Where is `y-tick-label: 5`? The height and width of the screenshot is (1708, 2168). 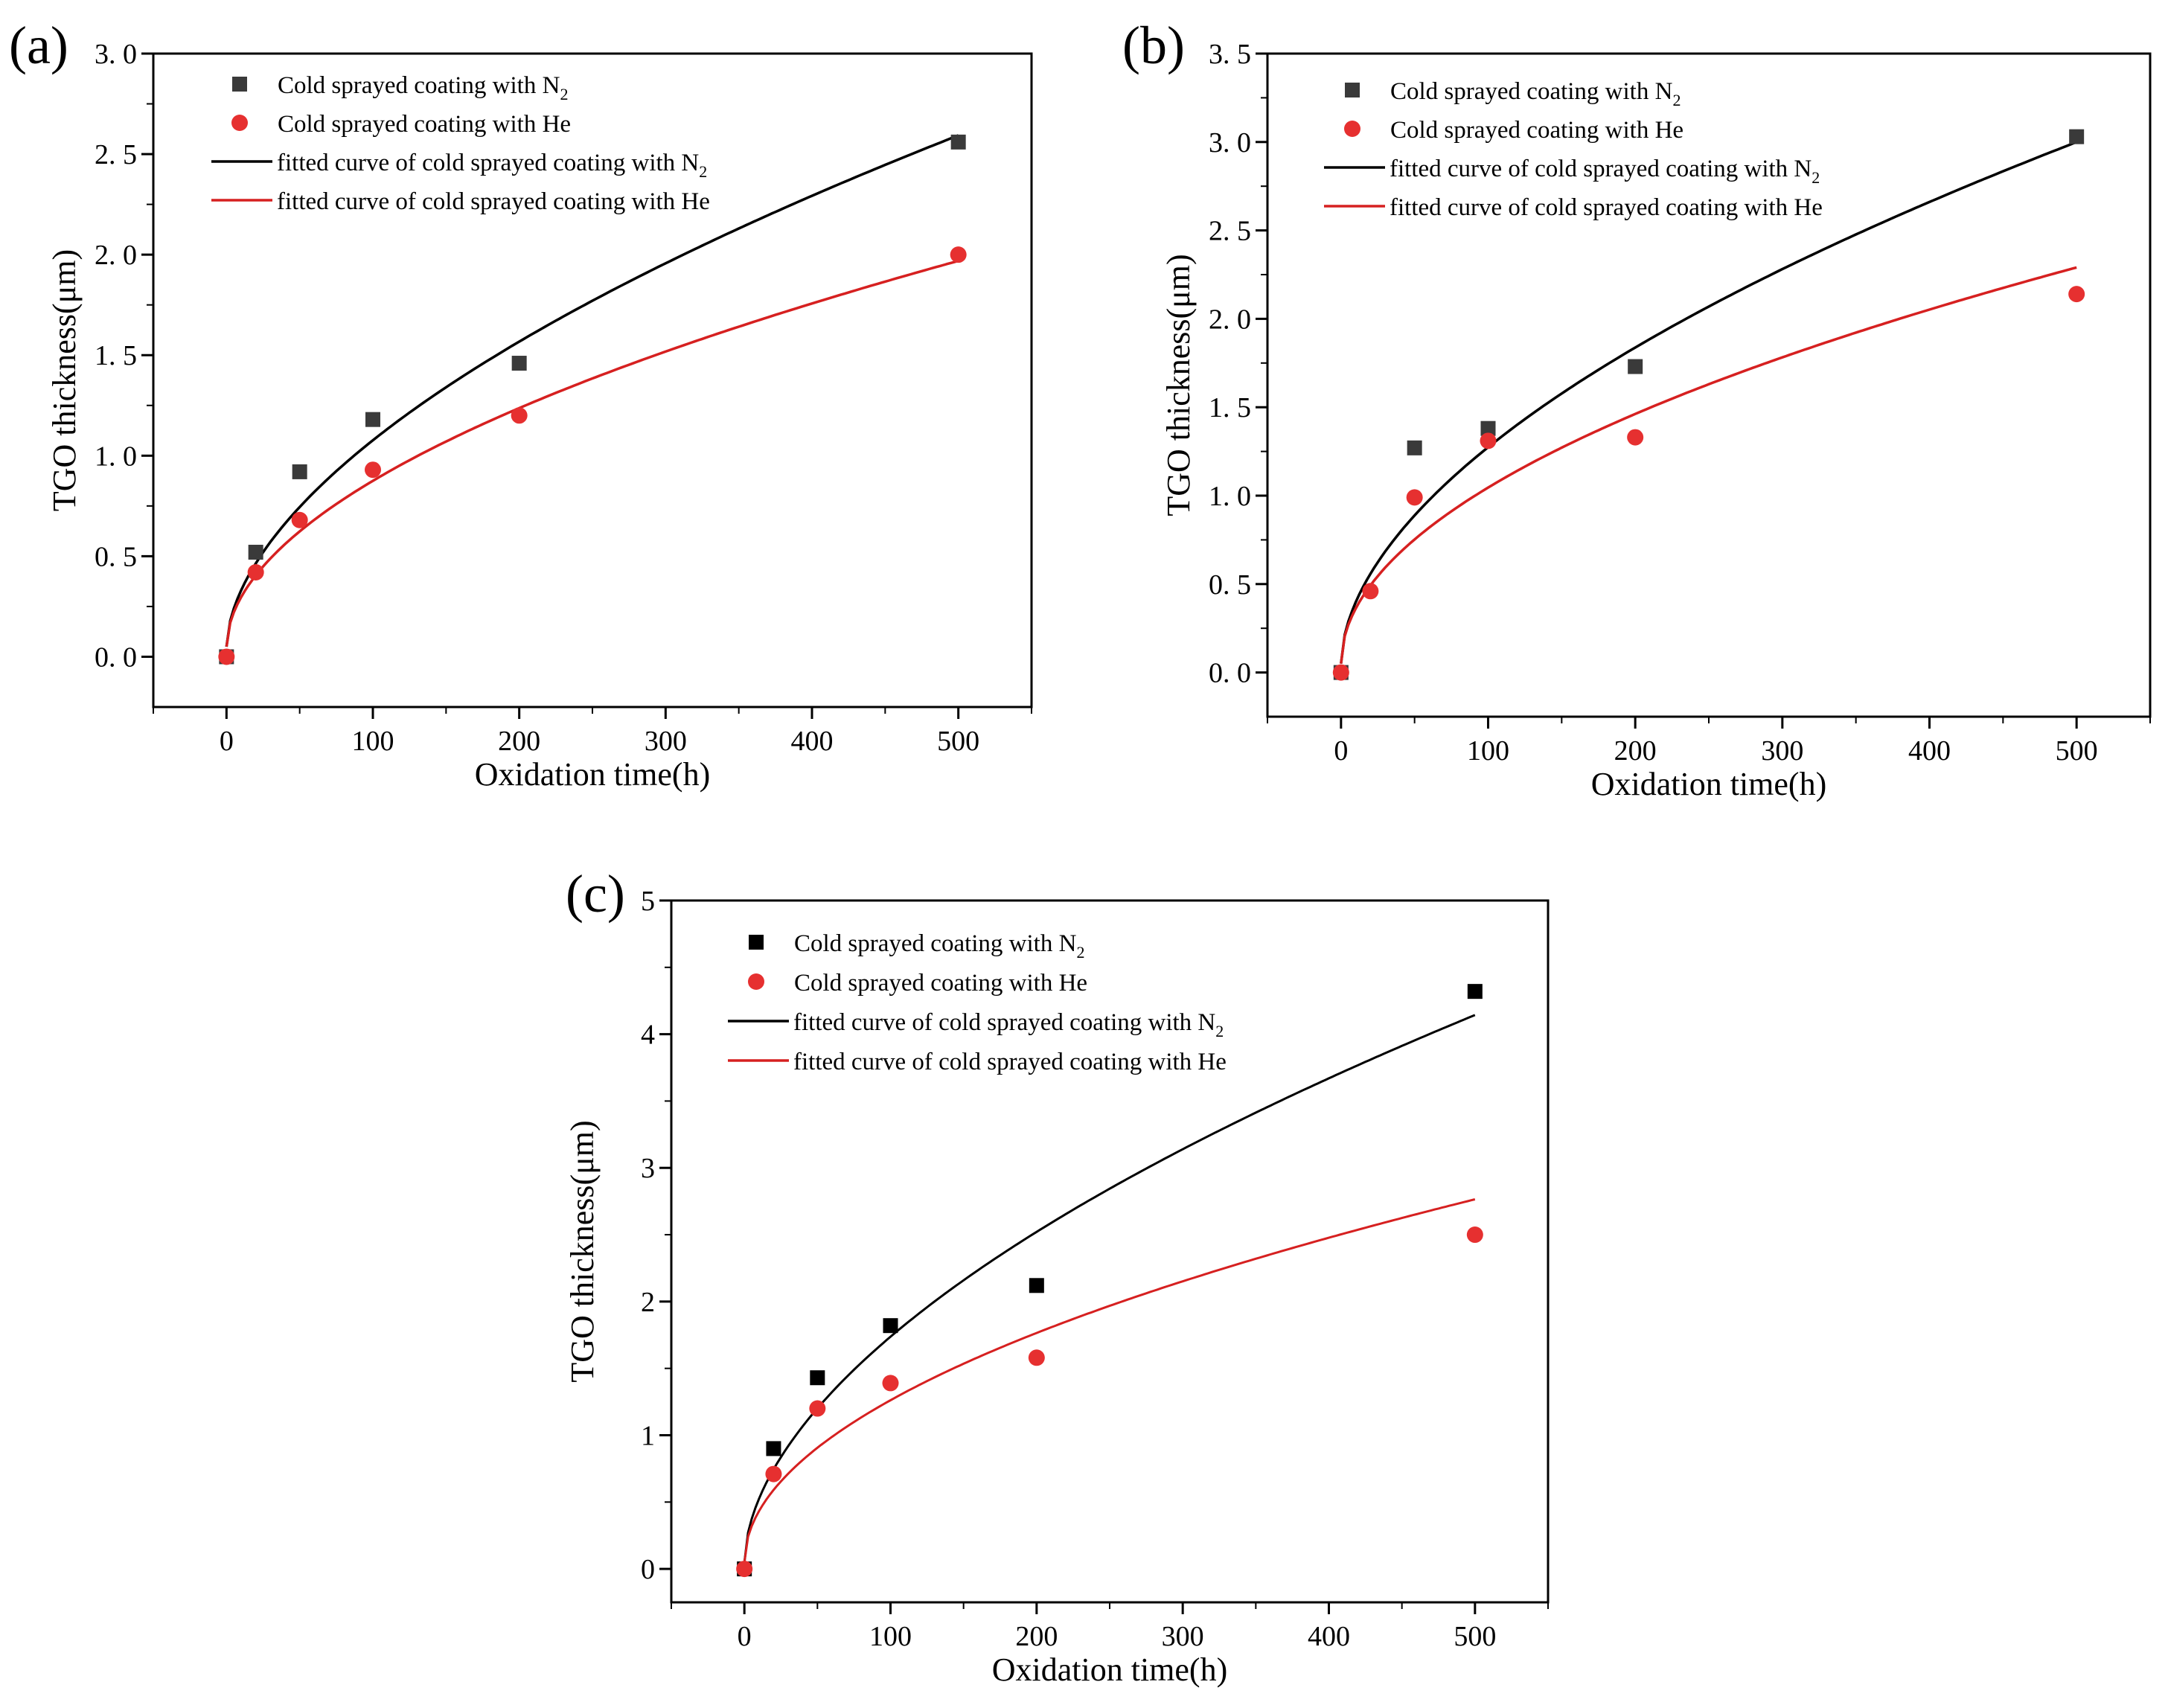
y-tick-label: 5 is located at coordinates (648, 901).